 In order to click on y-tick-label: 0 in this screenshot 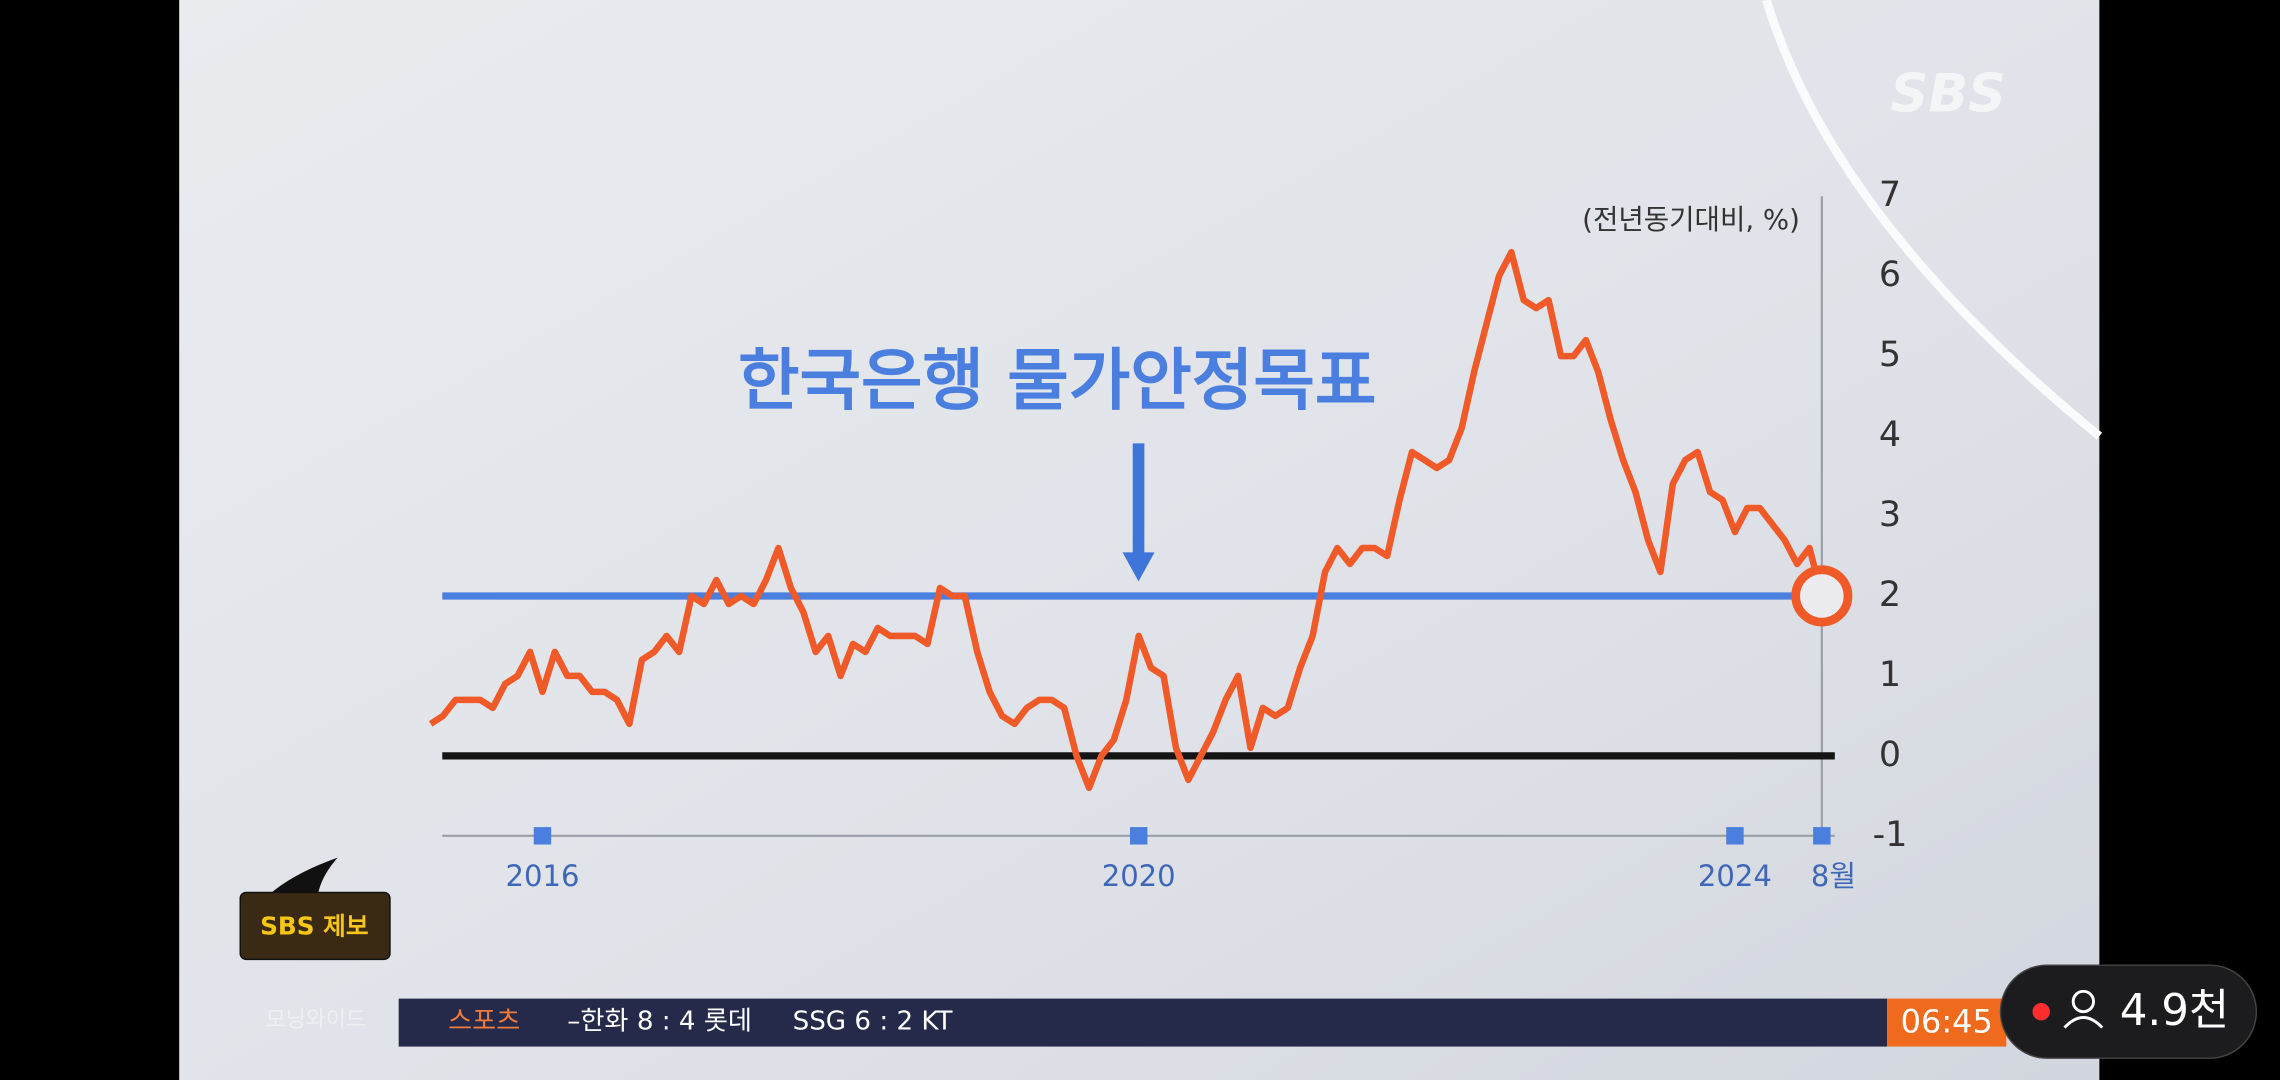, I will do `click(1890, 755)`.